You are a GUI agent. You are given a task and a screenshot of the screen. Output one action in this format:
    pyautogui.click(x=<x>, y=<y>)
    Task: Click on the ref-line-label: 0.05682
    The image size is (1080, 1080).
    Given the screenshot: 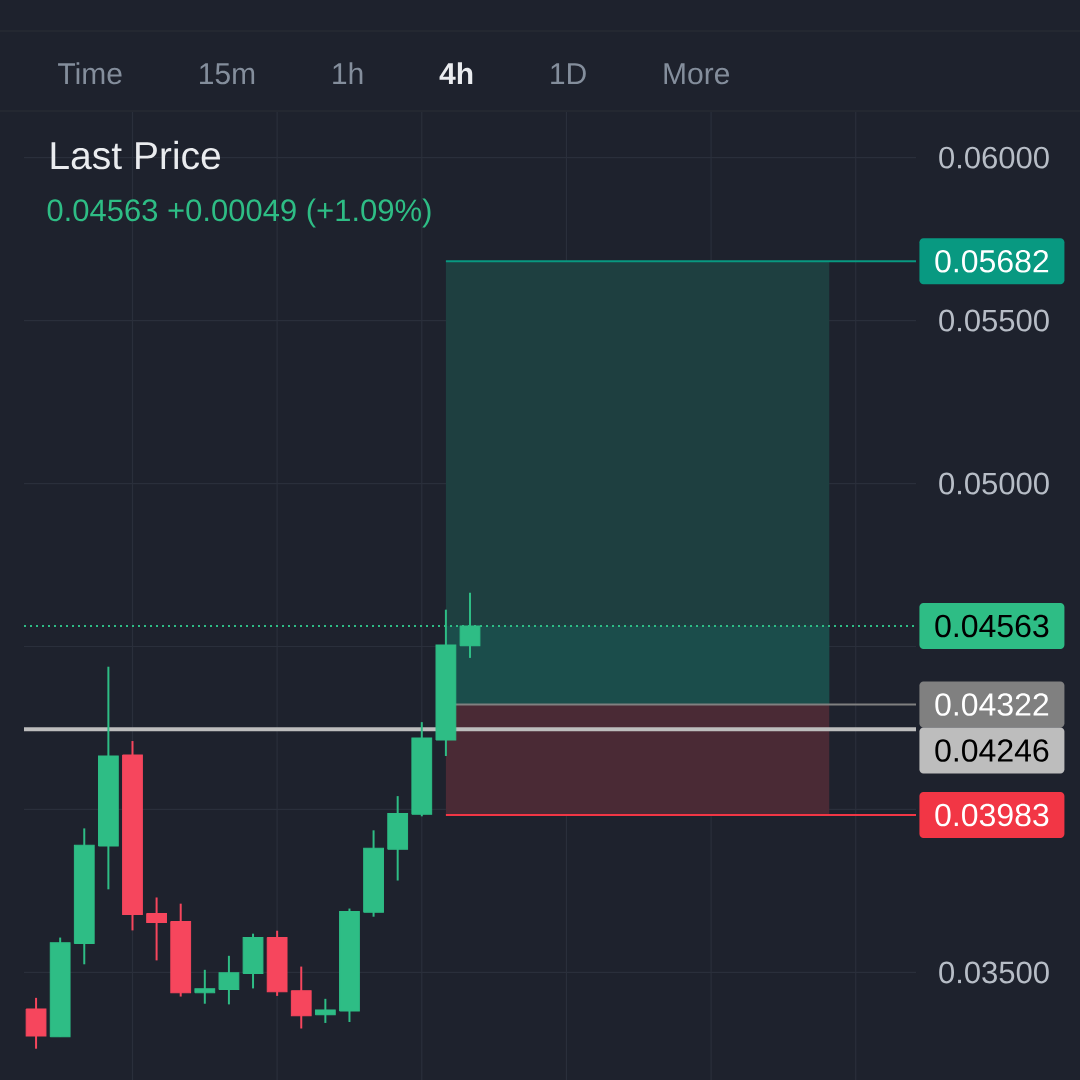 What is the action you would take?
    pyautogui.click(x=992, y=261)
    